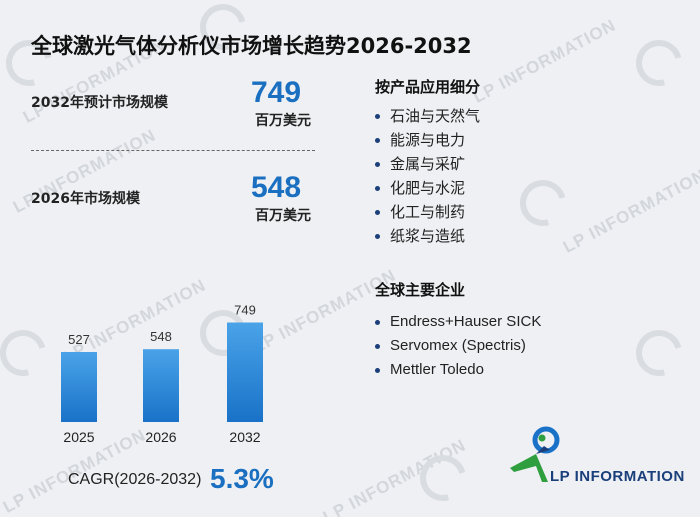  I want to click on current-size-label: 2026年市场规模, so click(85, 199).